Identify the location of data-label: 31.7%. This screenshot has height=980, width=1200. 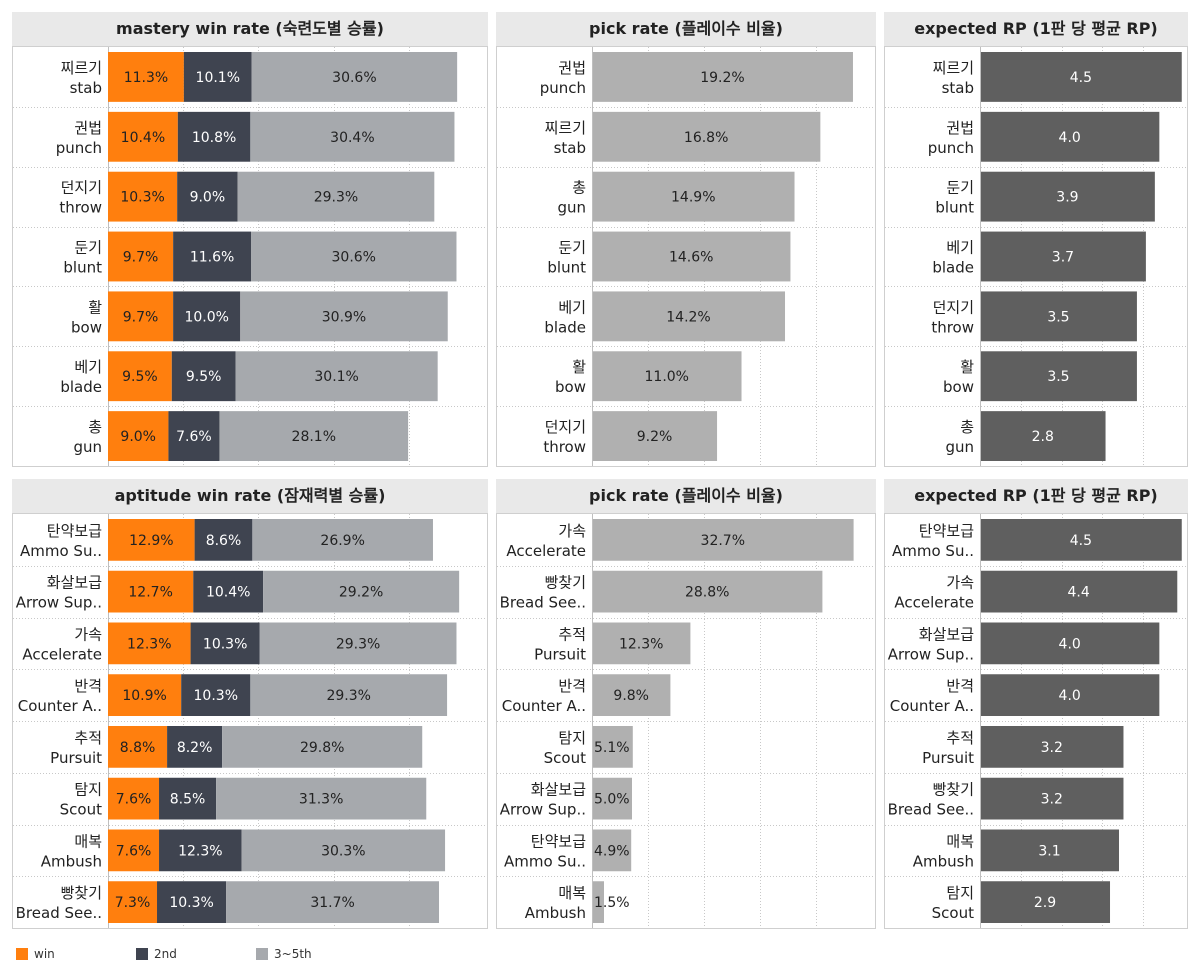
(332, 903).